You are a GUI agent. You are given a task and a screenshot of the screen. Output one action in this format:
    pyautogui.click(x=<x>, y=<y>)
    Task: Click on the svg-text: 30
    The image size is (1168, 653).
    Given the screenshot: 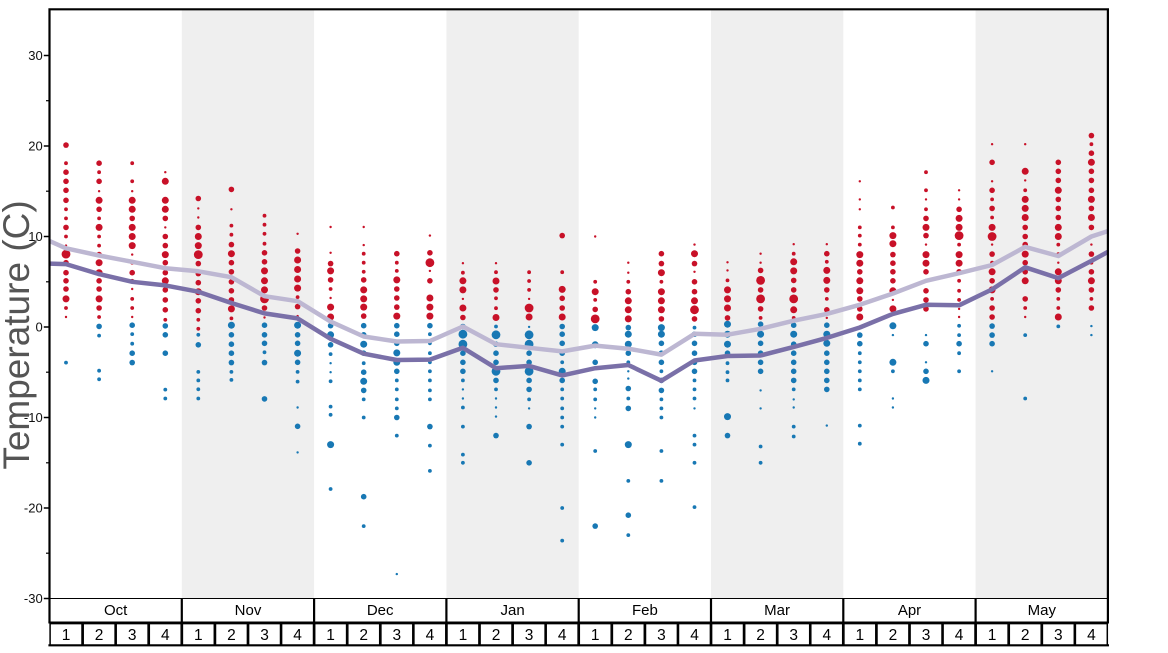 What is the action you would take?
    pyautogui.click(x=35, y=55)
    